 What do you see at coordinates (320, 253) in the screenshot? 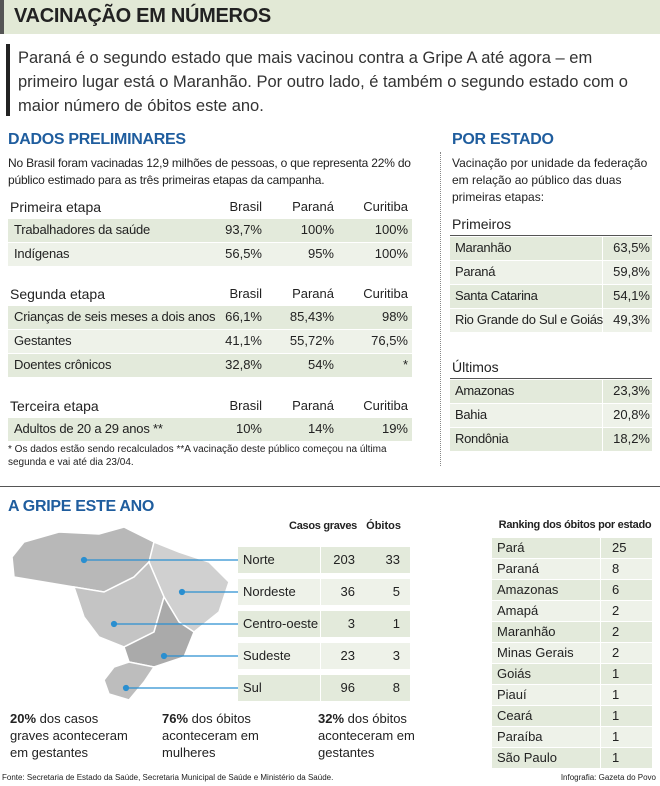
I see `cell-value: 95%` at bounding box center [320, 253].